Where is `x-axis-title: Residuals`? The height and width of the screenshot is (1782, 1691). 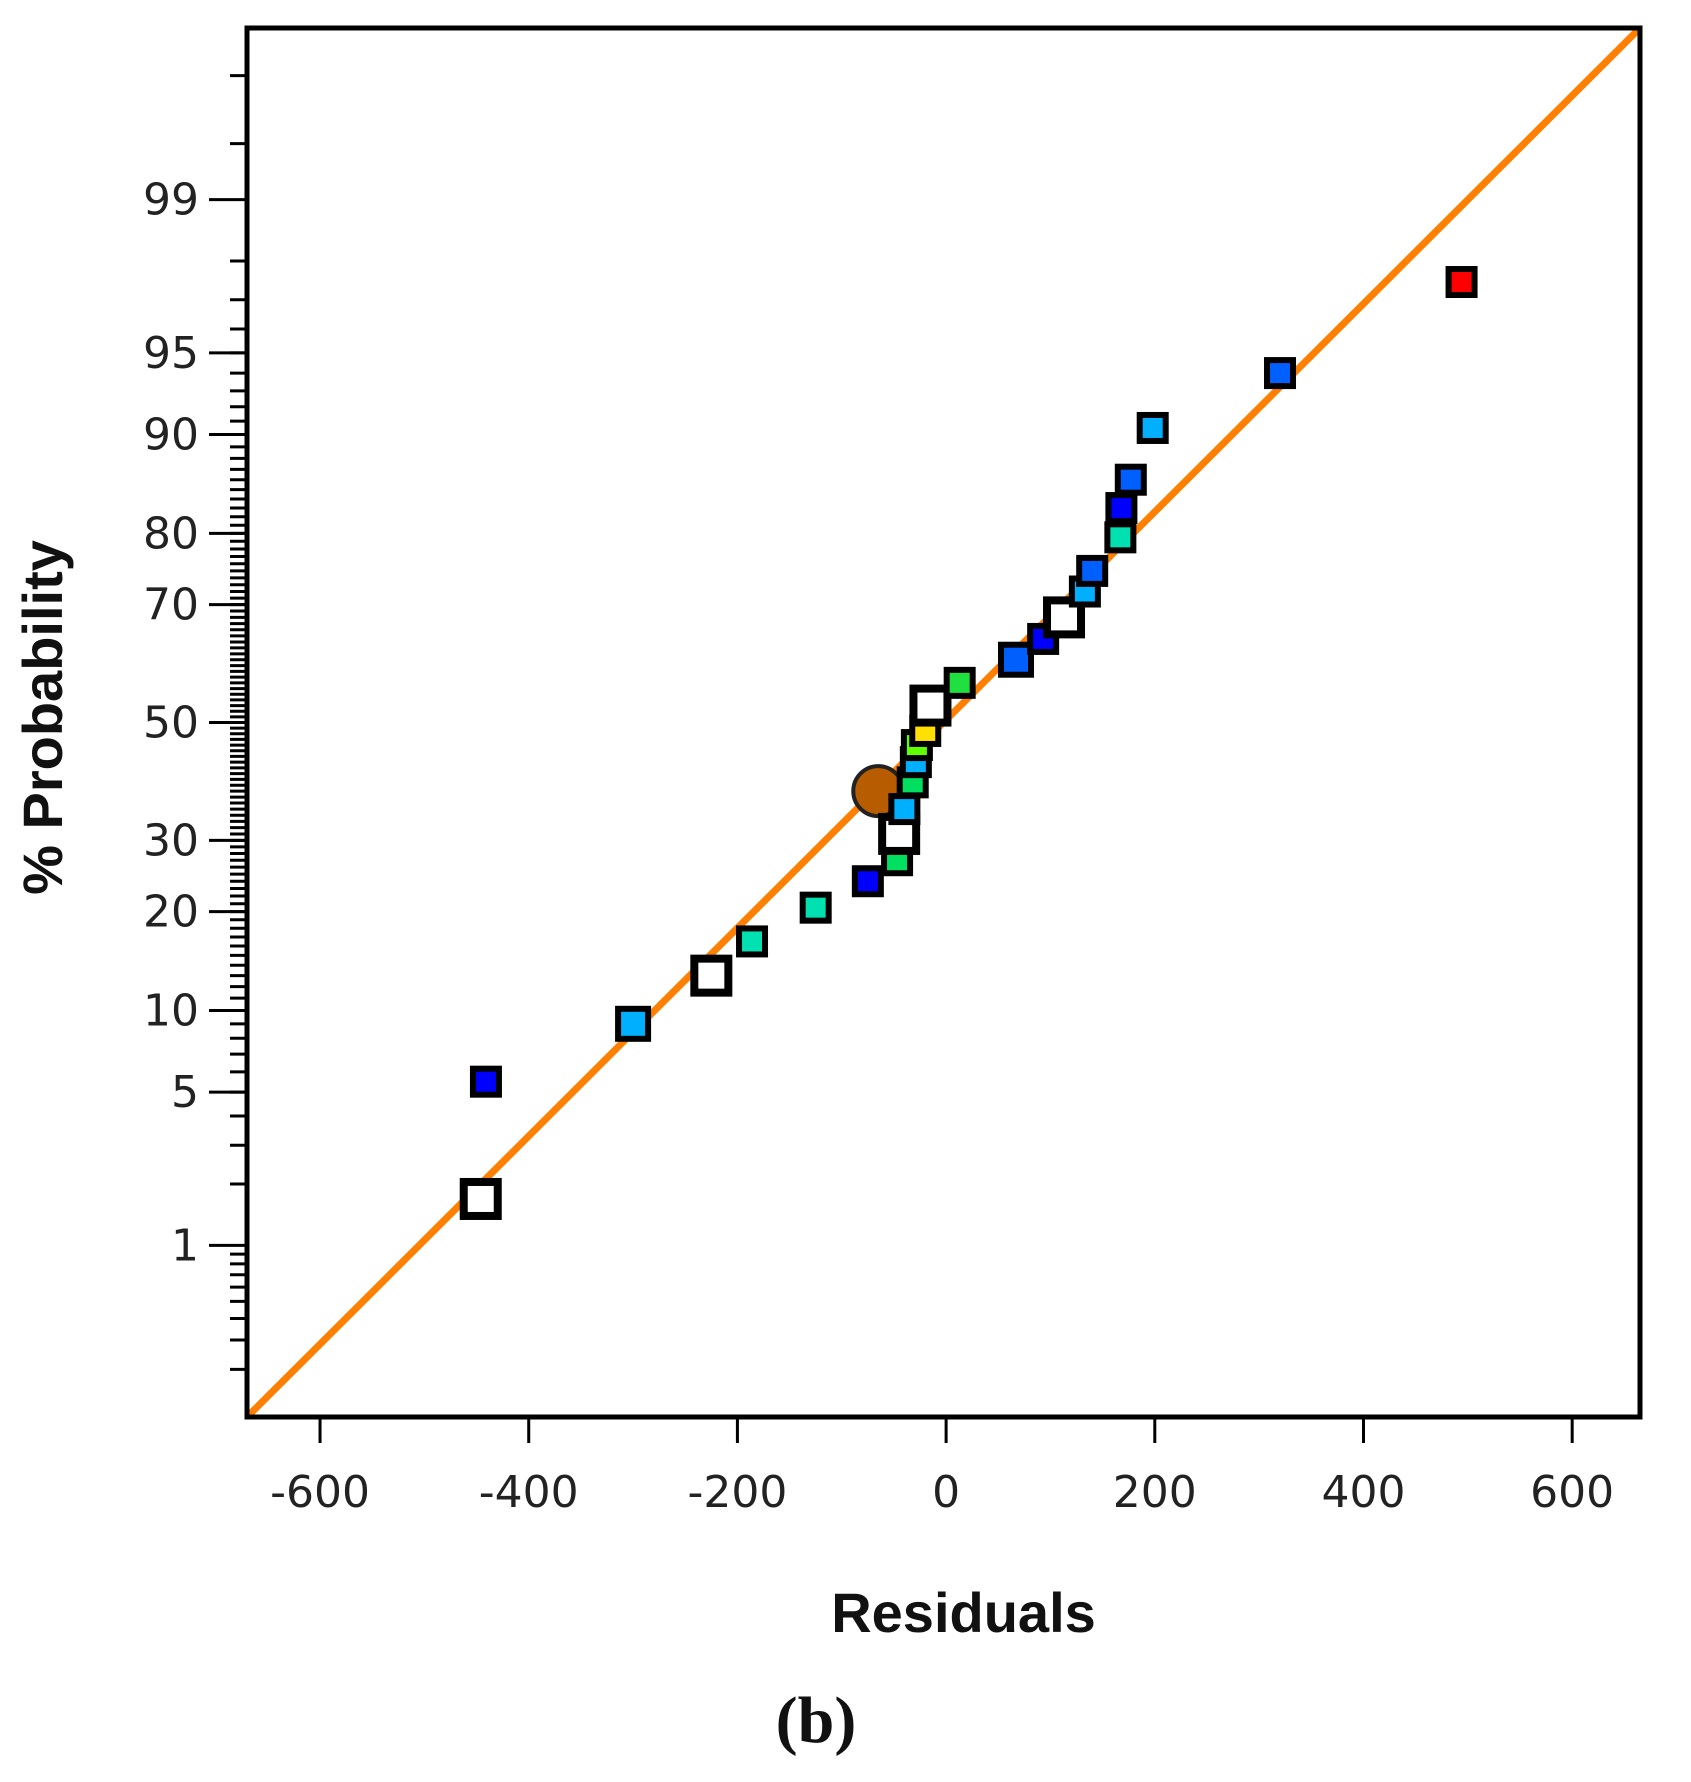 x-axis-title: Residuals is located at coordinates (963, 1612).